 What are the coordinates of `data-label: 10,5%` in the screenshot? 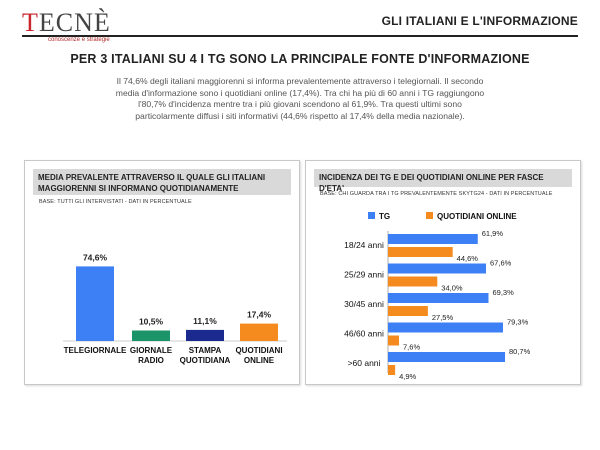 It's located at (151, 322).